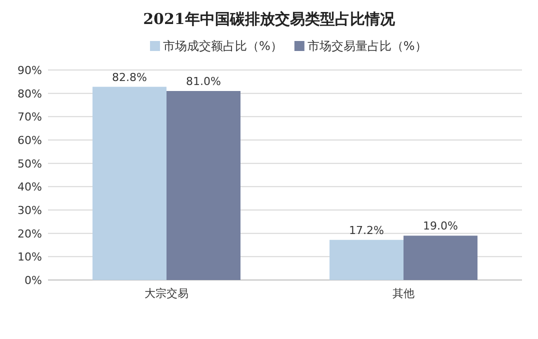 The height and width of the screenshot is (339, 538). Describe the element at coordinates (440, 226) in the screenshot. I see `data-label: 19.0%` at that location.